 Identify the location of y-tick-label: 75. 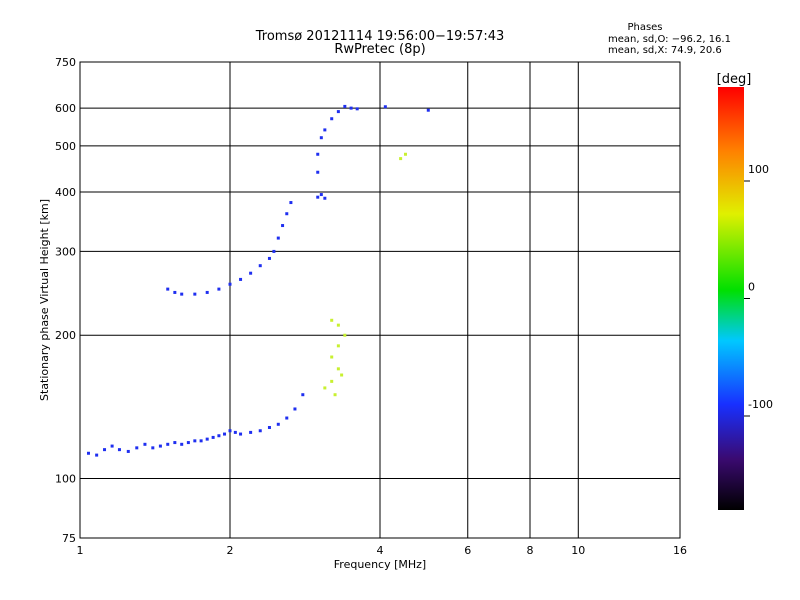
(69, 538).